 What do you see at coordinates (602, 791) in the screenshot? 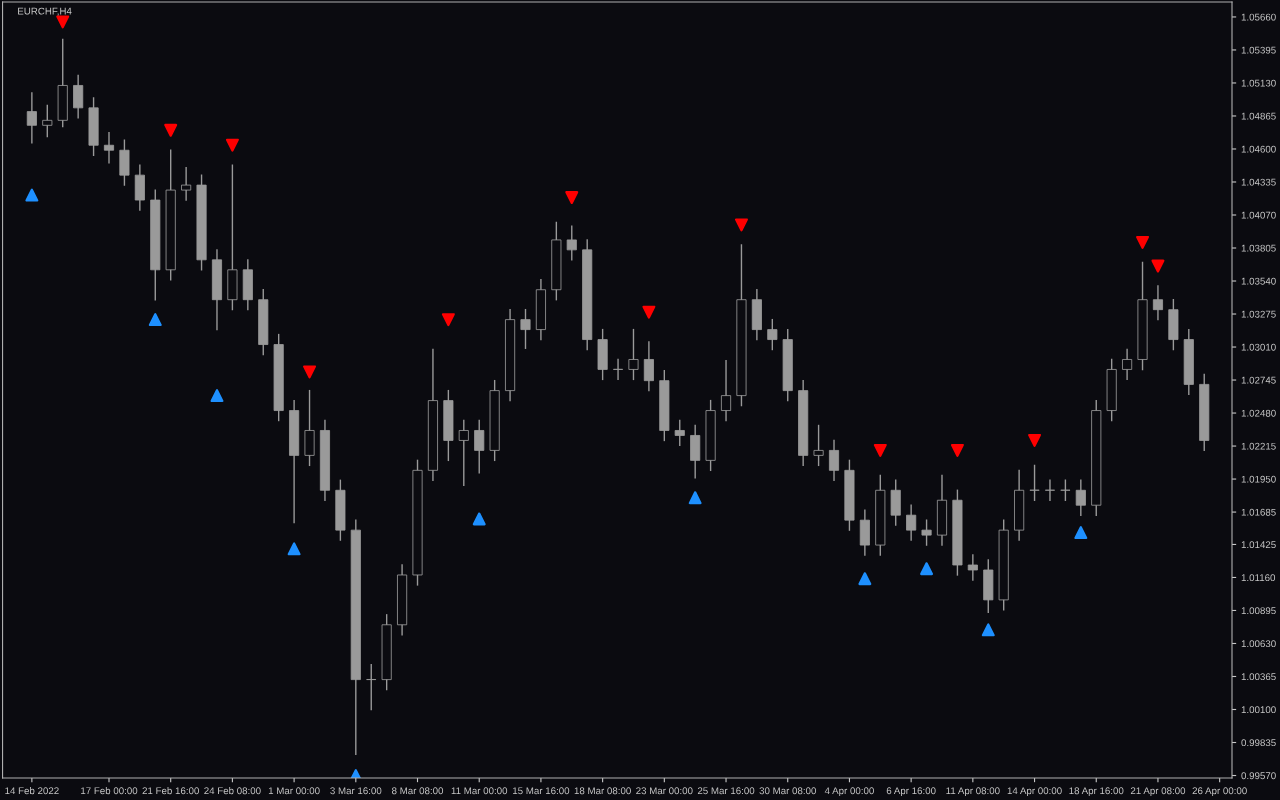
I see `x-tick-label: 18 Mar 08:00` at bounding box center [602, 791].